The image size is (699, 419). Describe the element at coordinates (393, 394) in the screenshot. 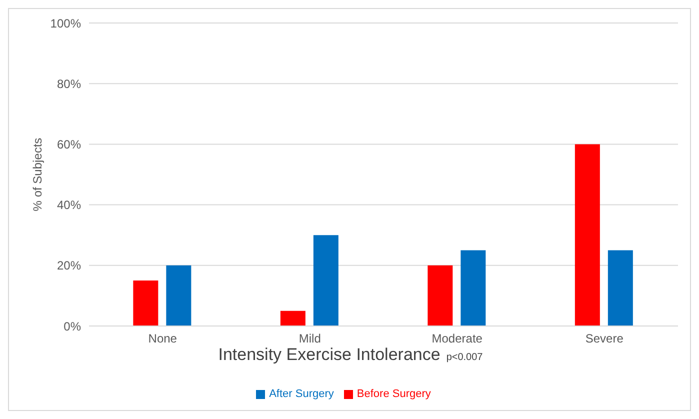

I see `legend-label: Before Surgery` at that location.